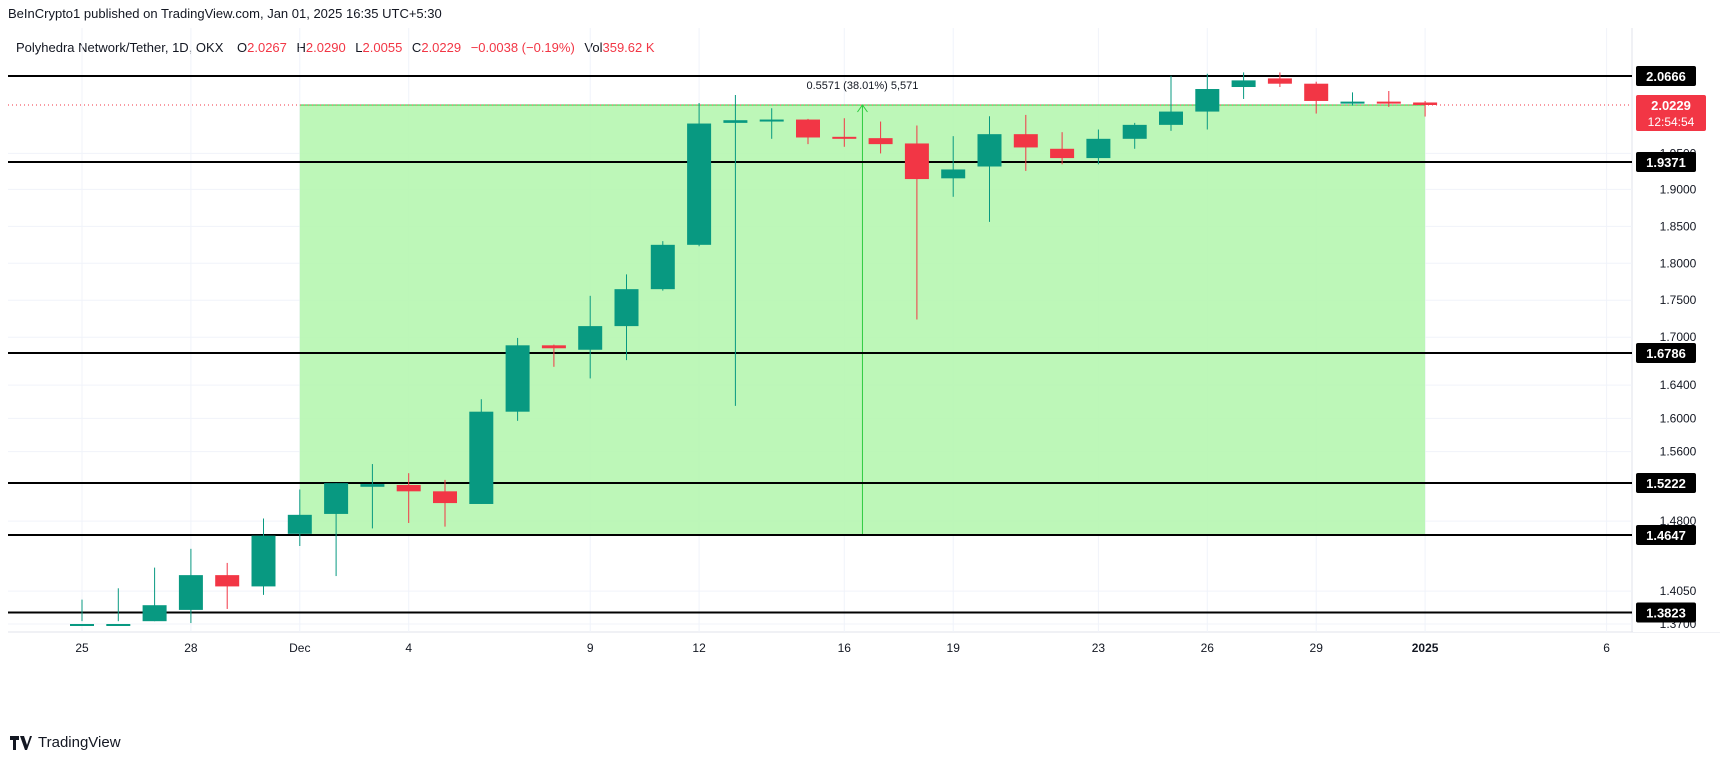 Image resolution: width=1720 pixels, height=761 pixels. I want to click on open-label: O, so click(242, 47).